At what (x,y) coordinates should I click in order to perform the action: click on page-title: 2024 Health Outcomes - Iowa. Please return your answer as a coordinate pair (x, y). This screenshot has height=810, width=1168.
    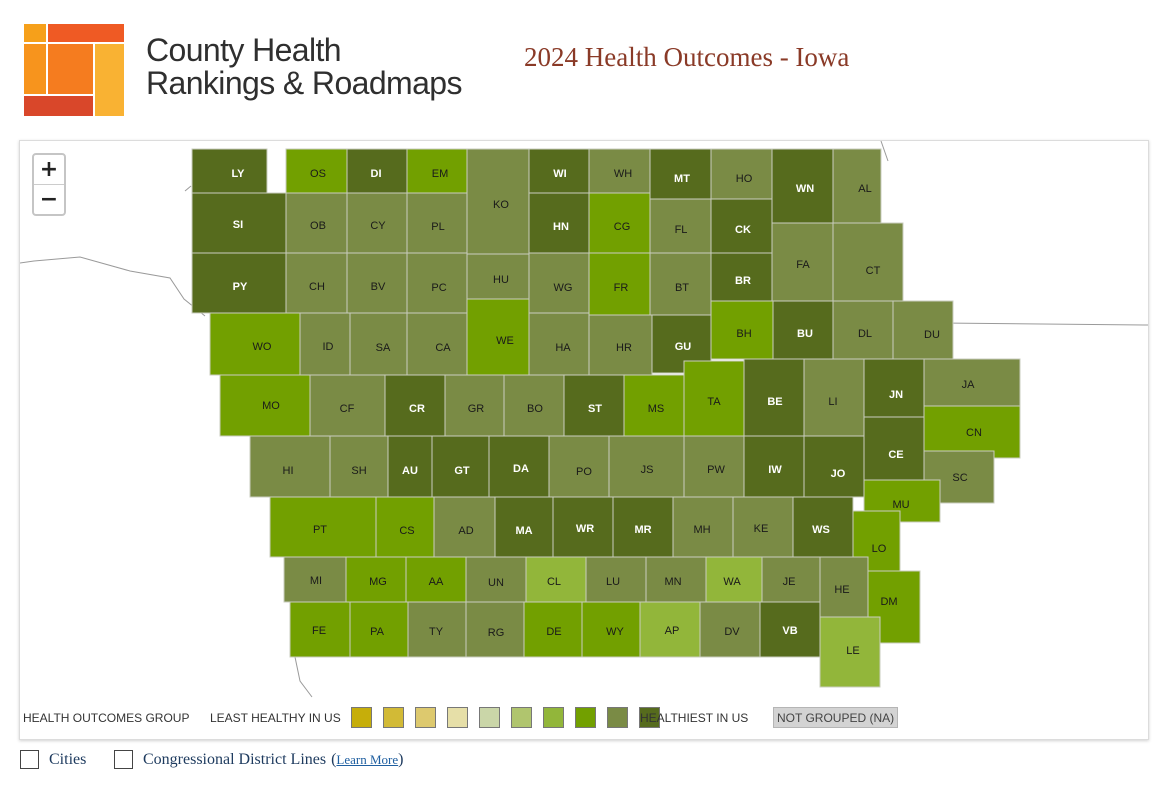
    Looking at the image, I should click on (687, 57).